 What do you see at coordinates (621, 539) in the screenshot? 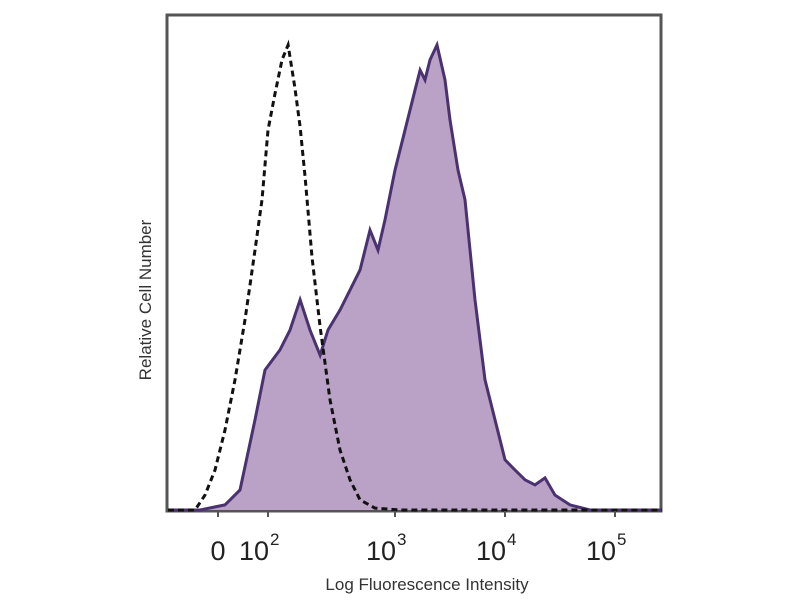
I see `x-tick-exponent: 5` at bounding box center [621, 539].